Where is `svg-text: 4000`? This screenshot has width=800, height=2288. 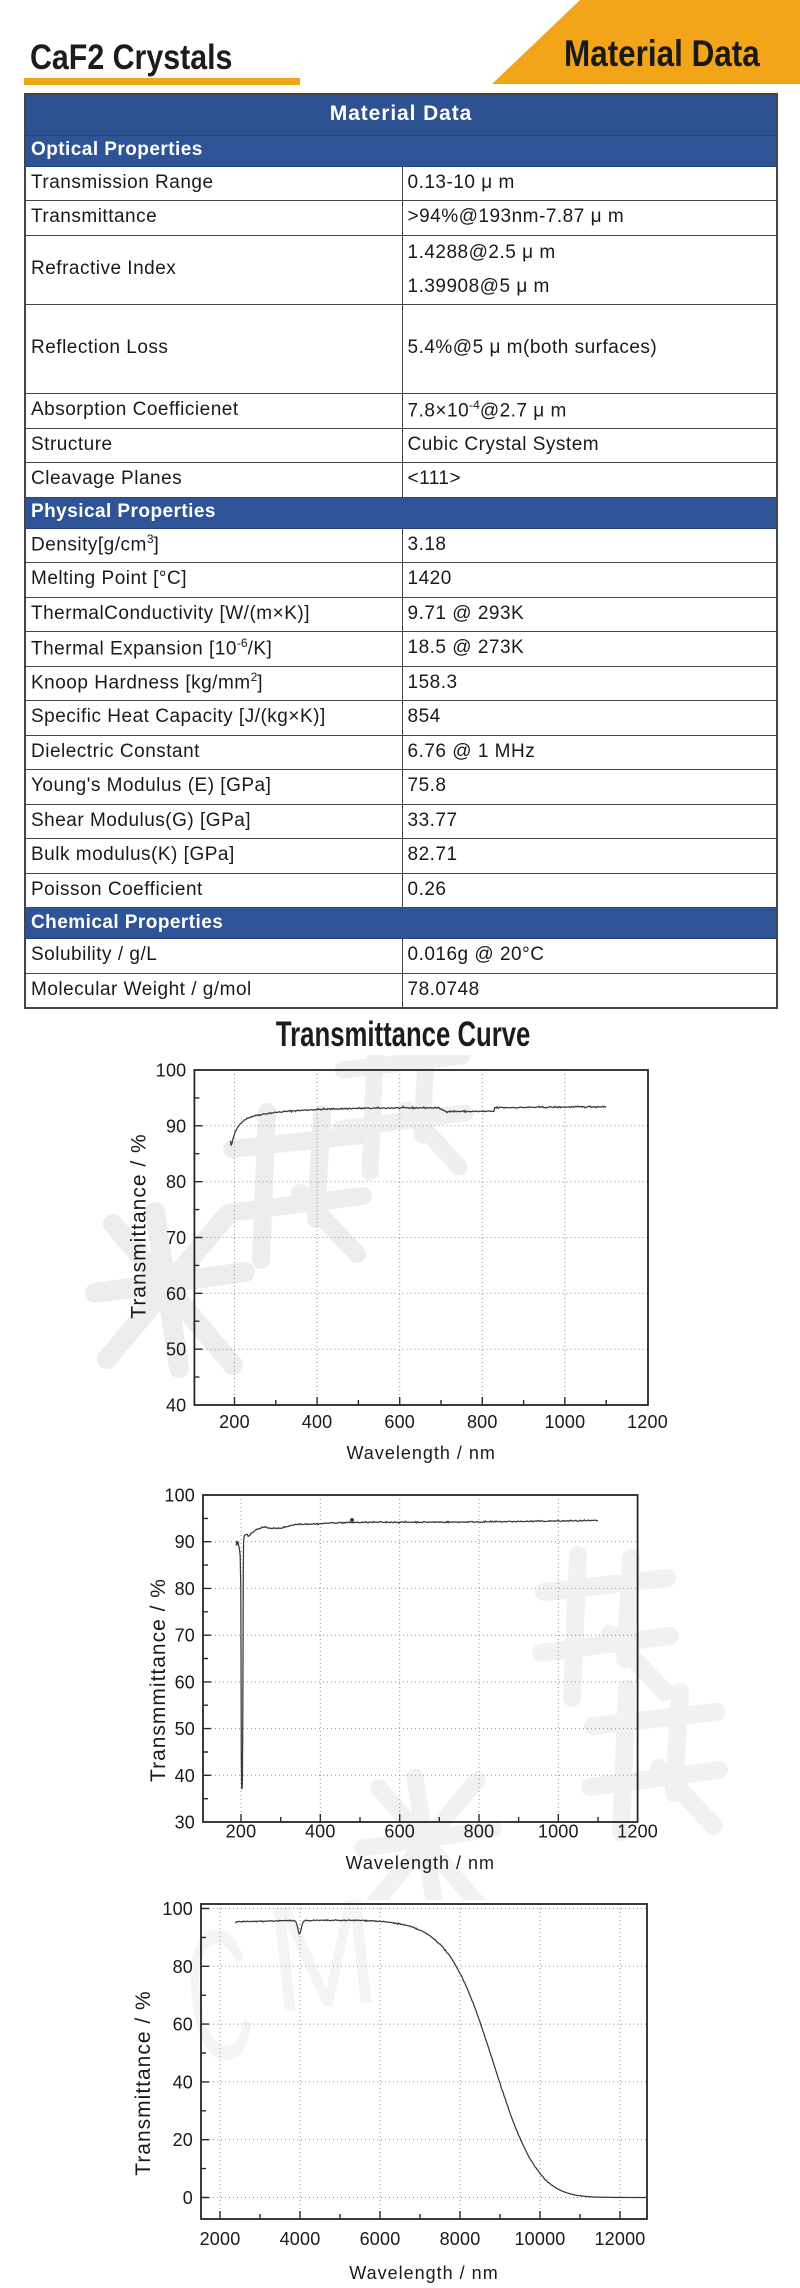
svg-text: 4000 is located at coordinates (300, 2239).